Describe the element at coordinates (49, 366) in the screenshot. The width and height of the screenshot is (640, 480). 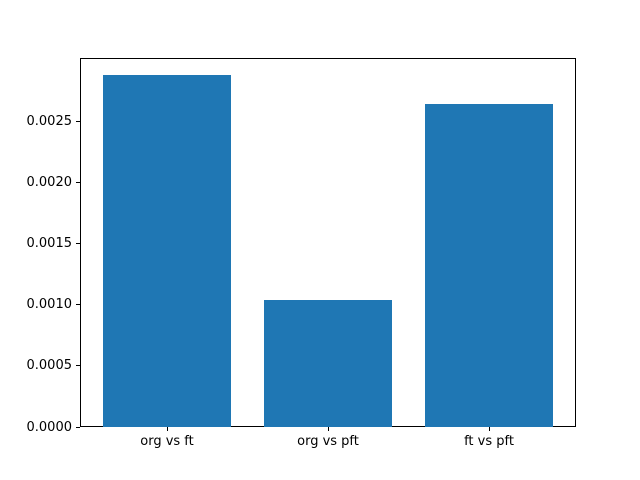
I see `y-tick-label: 0.0005` at that location.